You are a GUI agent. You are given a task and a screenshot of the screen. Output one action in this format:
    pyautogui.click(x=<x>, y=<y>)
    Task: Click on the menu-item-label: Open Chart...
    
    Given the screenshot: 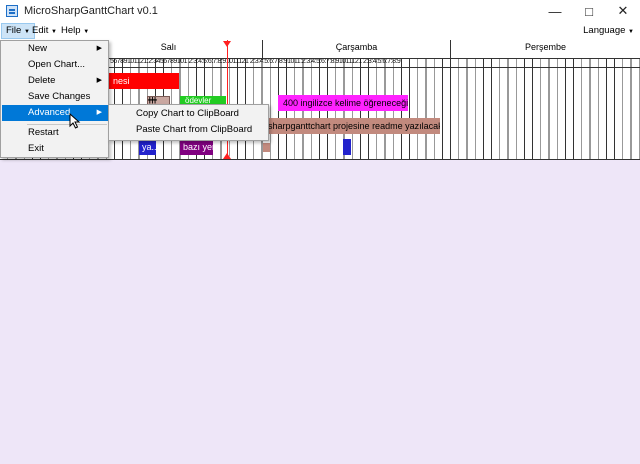 What is the action you would take?
    pyautogui.click(x=57, y=64)
    